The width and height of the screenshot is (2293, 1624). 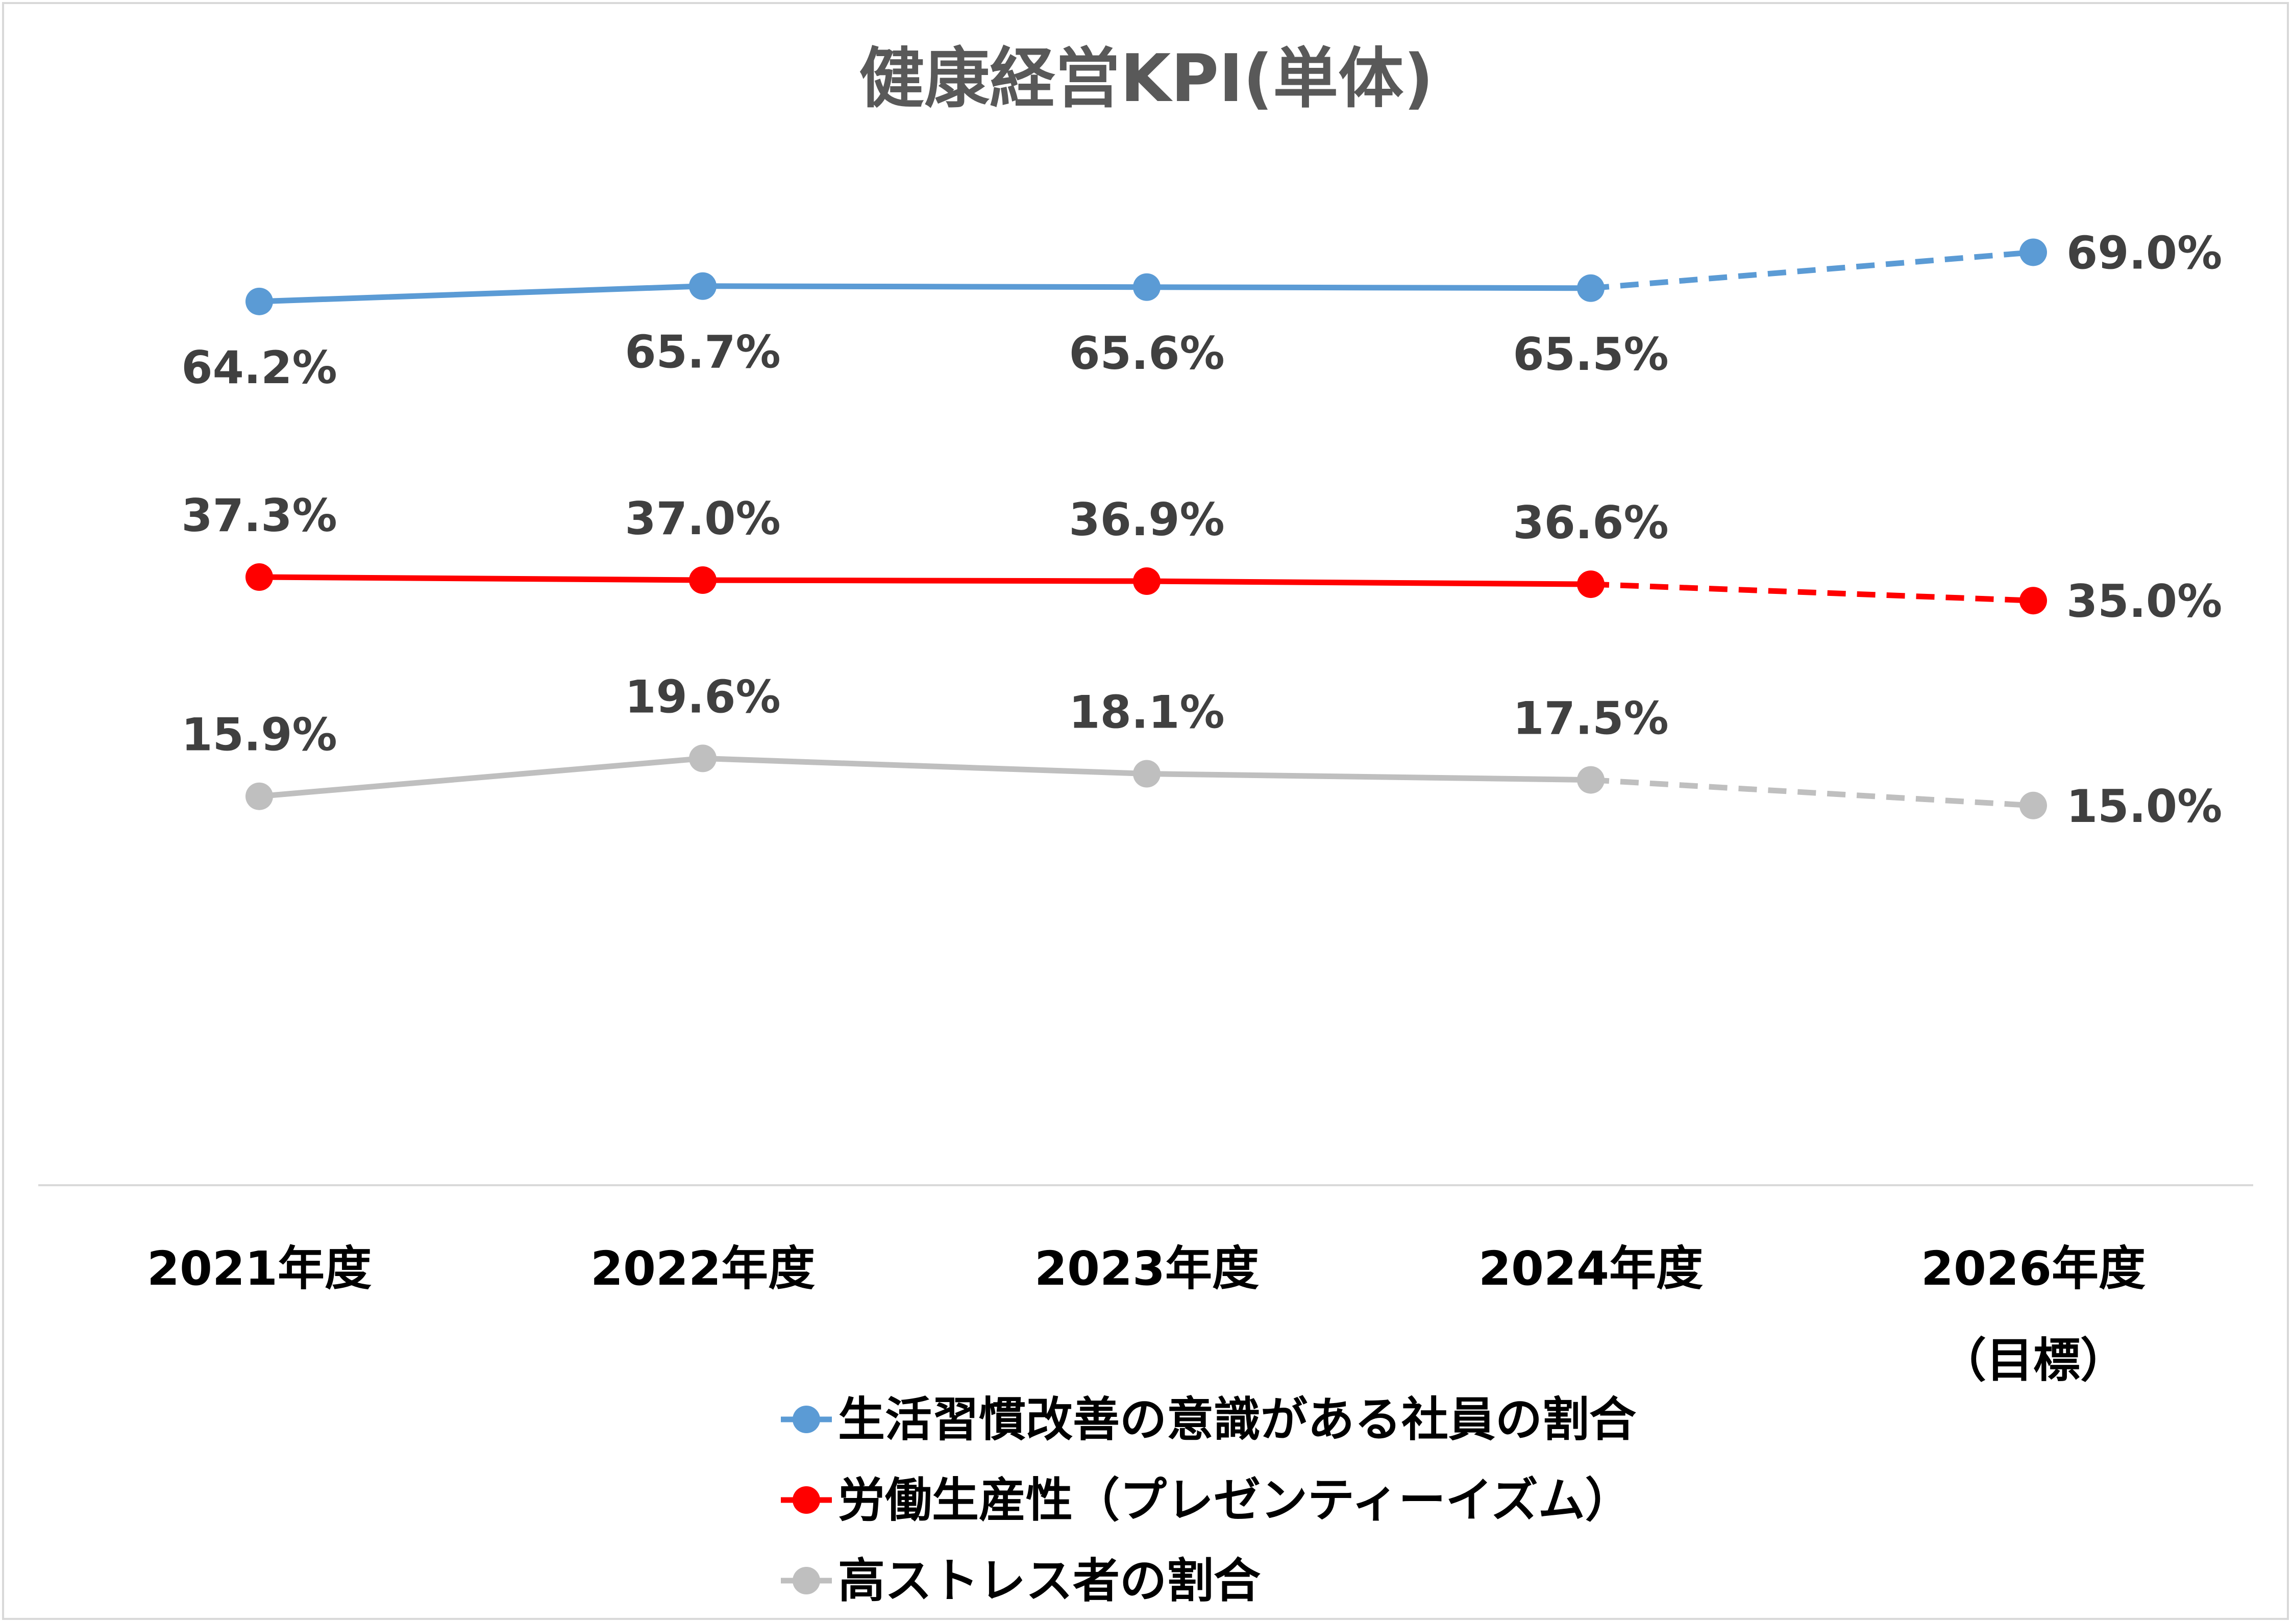 What do you see at coordinates (1146, 712) in the screenshot?
I see `series-3-label-3: 18.1%` at bounding box center [1146, 712].